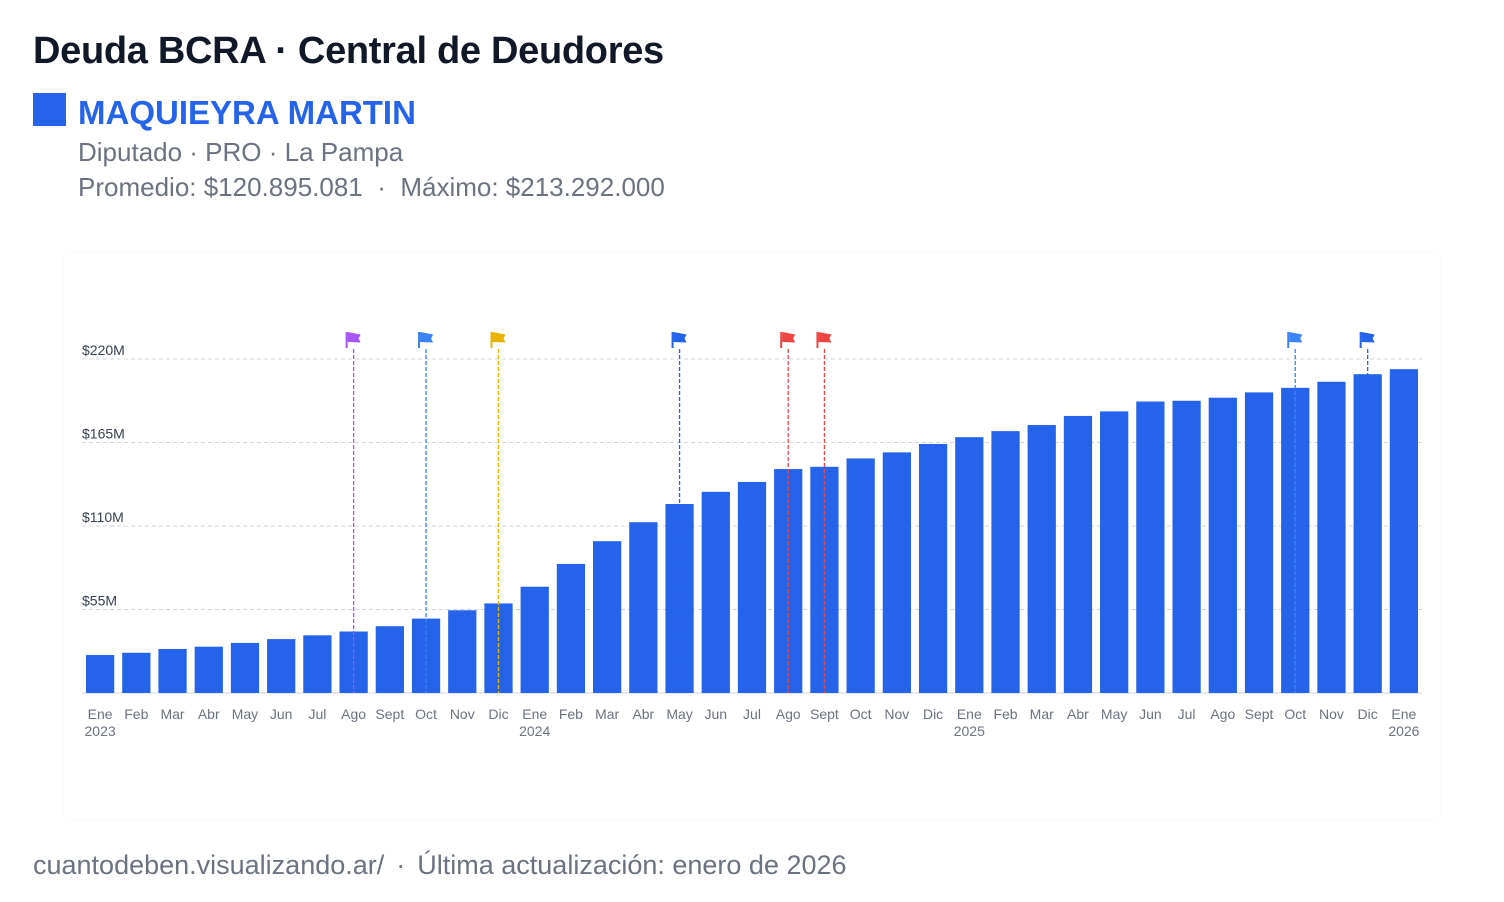 The height and width of the screenshot is (902, 1504). I want to click on x-year-label: 2023, so click(100, 731).